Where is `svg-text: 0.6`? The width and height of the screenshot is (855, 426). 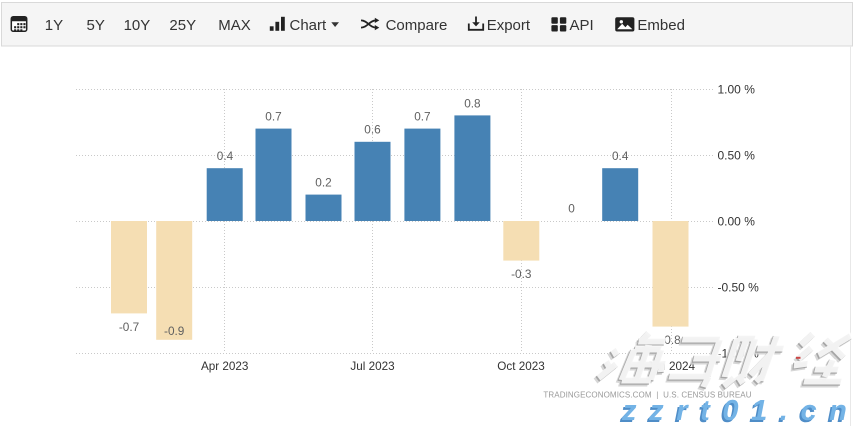
svg-text: 0.6 is located at coordinates (372, 130).